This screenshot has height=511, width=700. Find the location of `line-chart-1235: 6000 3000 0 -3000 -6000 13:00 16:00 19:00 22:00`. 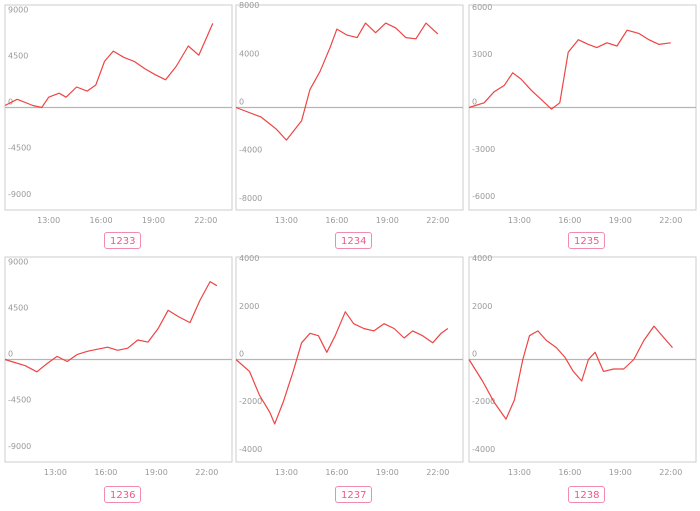

line-chart-1235: 6000 3000 0 -3000 -6000 13:00 16:00 19:00 22:00 is located at coordinates (582, 114).